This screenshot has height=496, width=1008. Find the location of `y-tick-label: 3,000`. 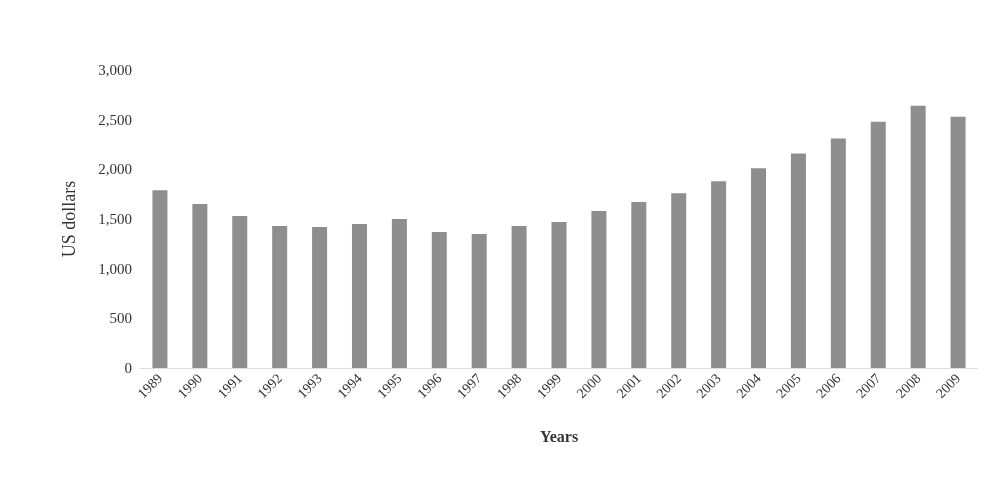

y-tick-label: 3,000 is located at coordinates (115, 70).